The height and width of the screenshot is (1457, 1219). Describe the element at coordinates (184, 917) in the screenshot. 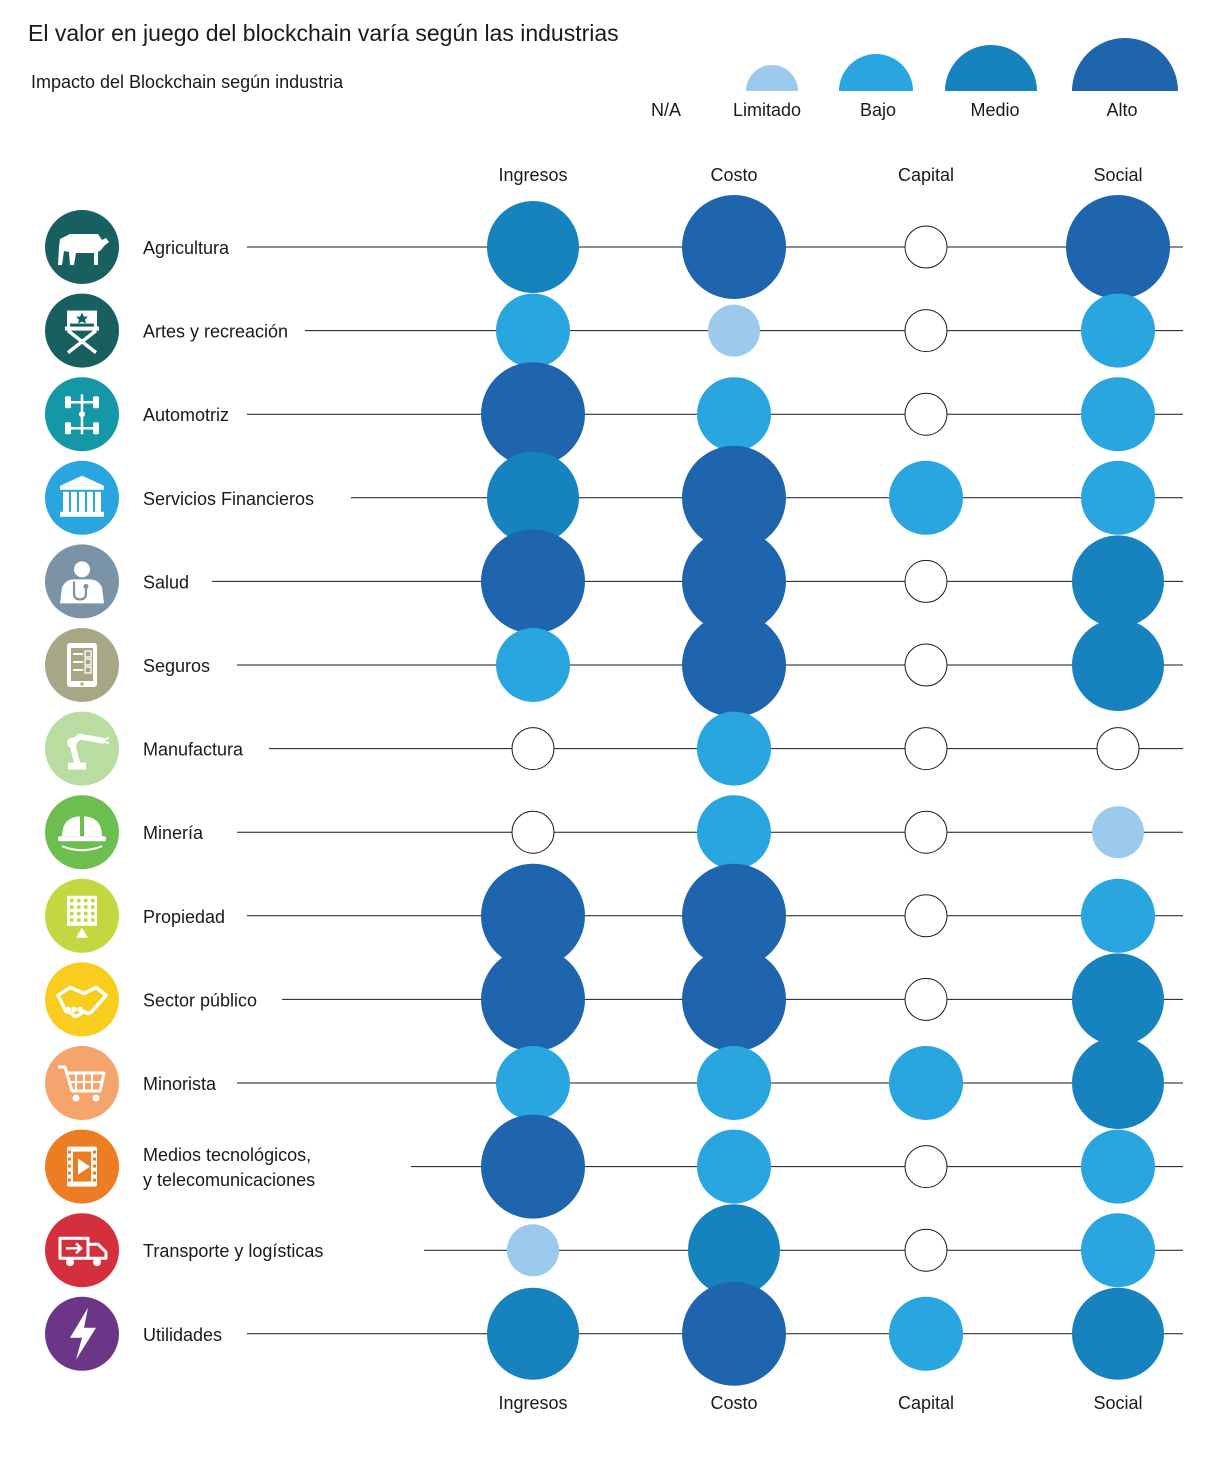

I see `row-label: Propiedad` at that location.